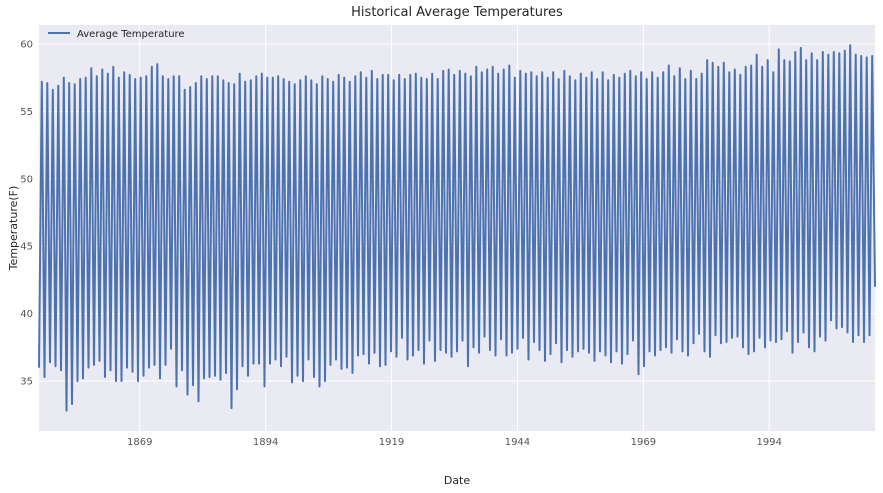 Image resolution: width=883 pixels, height=493 pixels. I want to click on x-tick-label: 1894, so click(265, 442).